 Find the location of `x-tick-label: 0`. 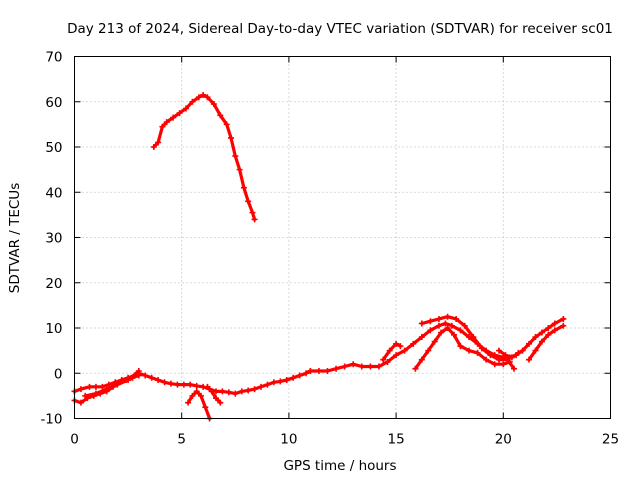

x-tick-label: 0 is located at coordinates (74, 440).